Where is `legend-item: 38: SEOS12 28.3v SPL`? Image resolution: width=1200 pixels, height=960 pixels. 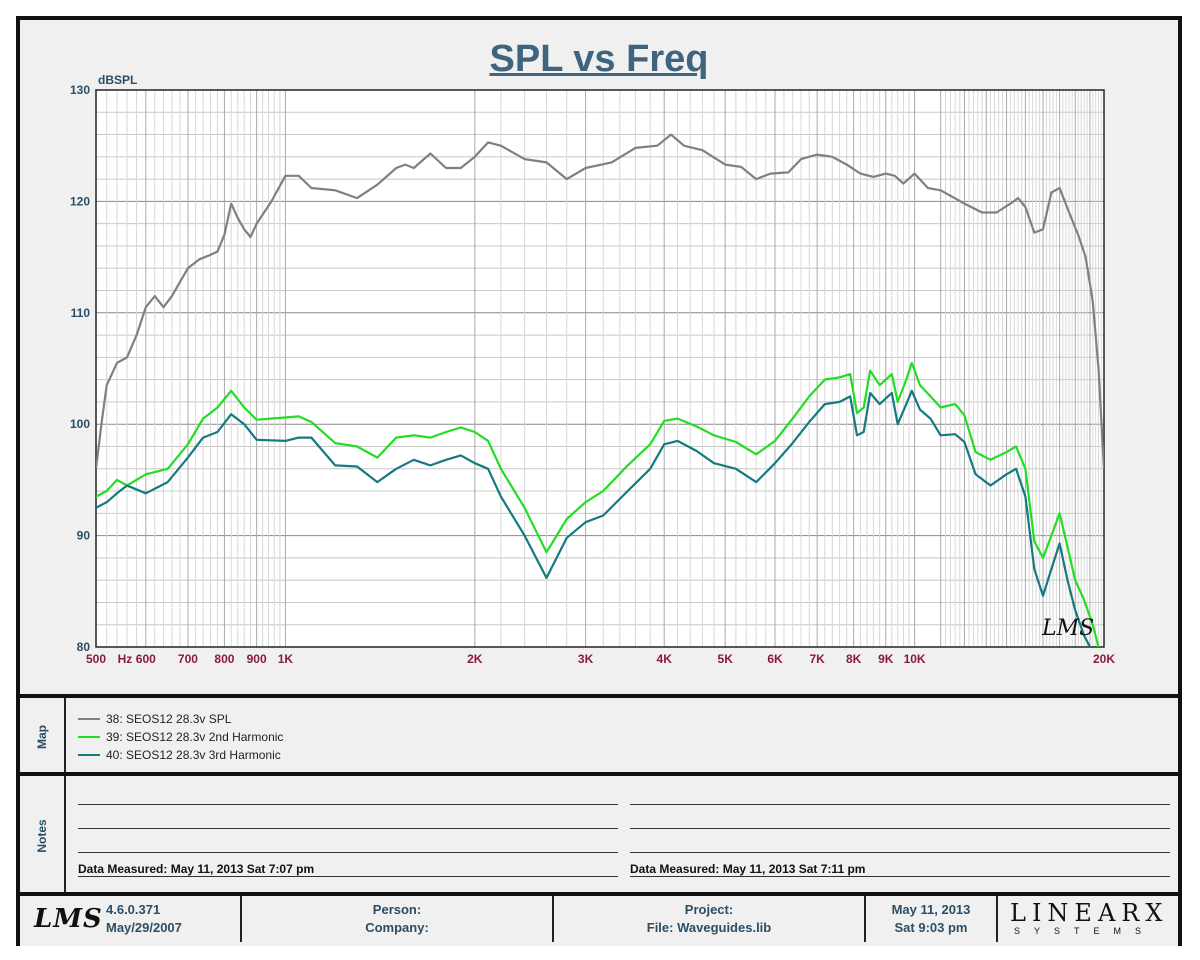
legend-item: 38: SEOS12 28.3v SPL is located at coordinates (180, 719).